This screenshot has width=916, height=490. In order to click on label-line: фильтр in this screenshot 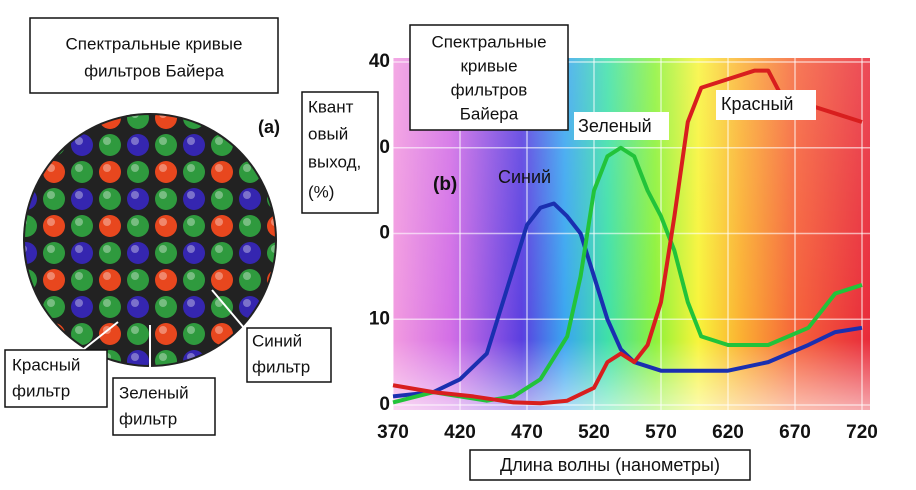, I will do `click(281, 366)`.